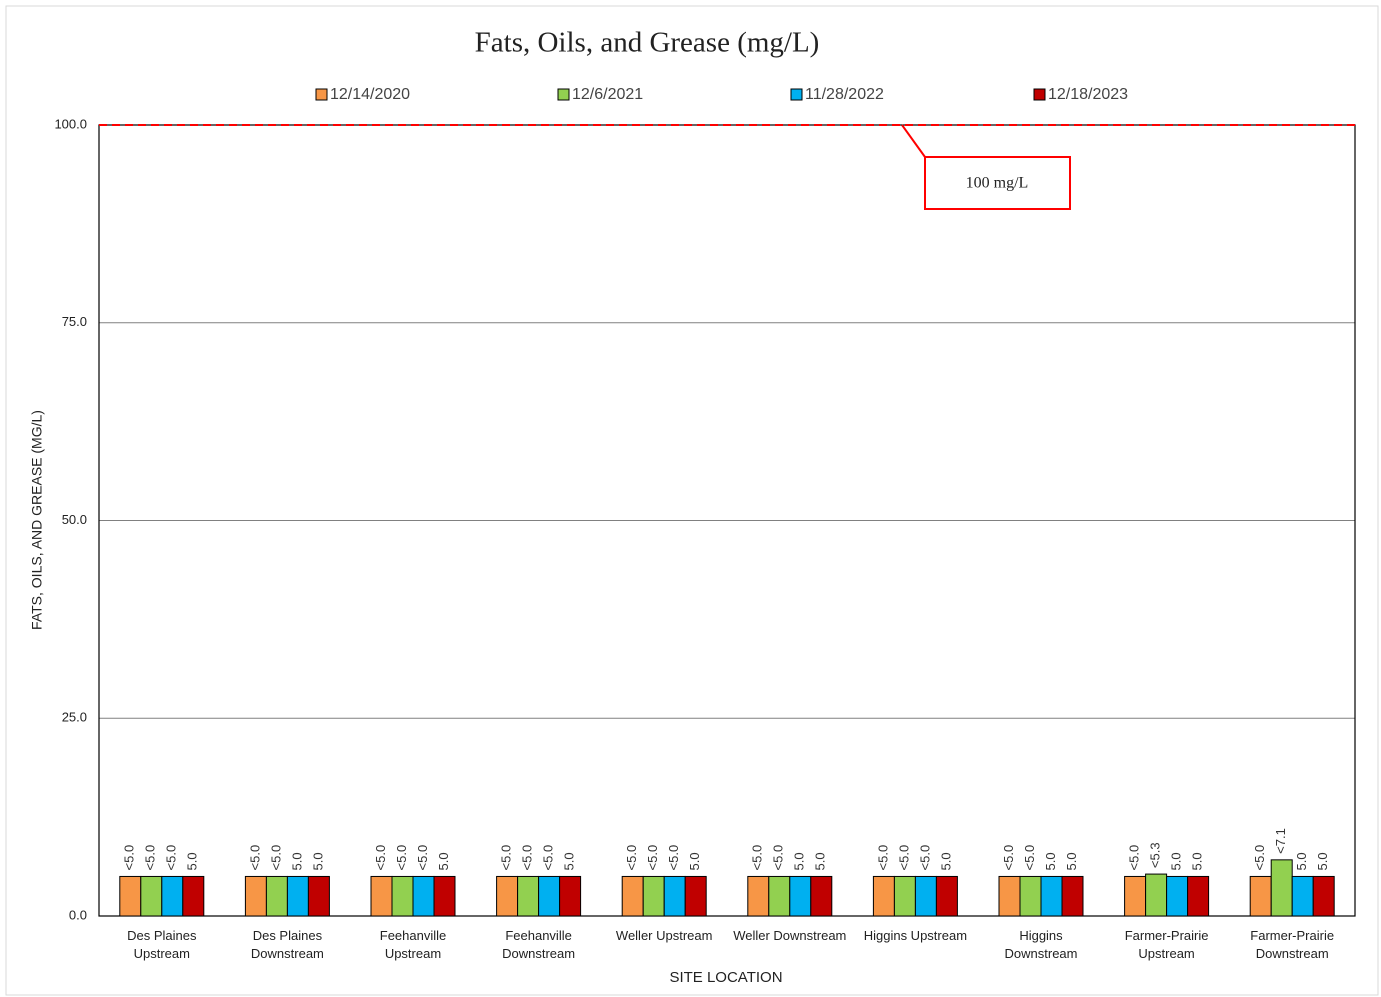 Image resolution: width=1381 pixels, height=997 pixels. I want to click on x-tick-label: Higgins Upstream, so click(915, 935).